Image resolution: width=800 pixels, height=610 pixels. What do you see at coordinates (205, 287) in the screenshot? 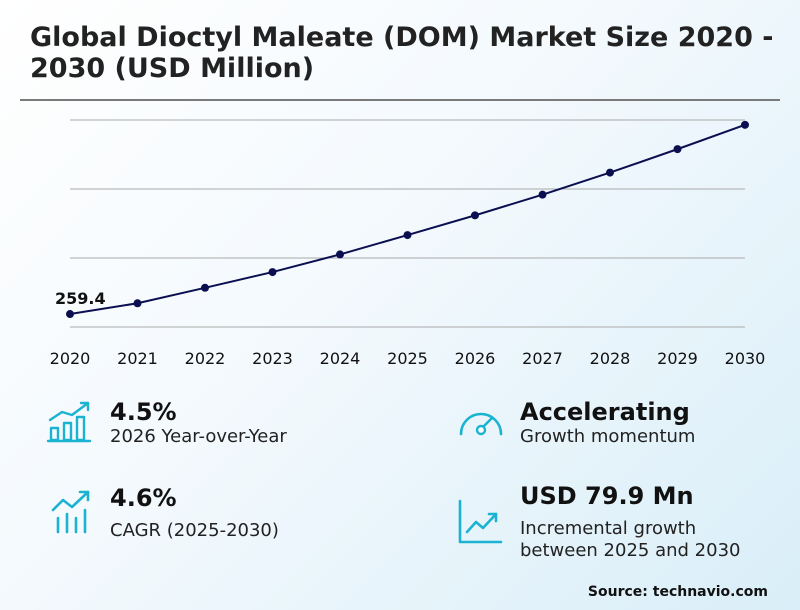
I see `data-point-2022` at bounding box center [205, 287].